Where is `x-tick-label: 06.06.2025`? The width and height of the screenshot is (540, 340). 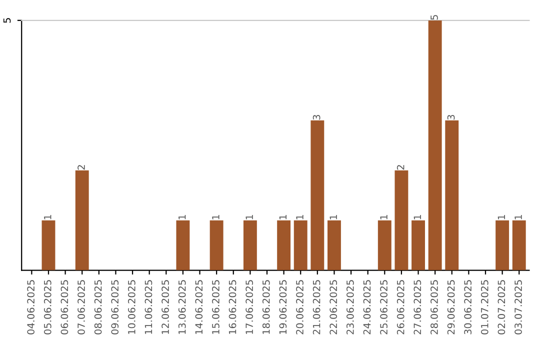
x-tick-label: 06.06.2025 is located at coordinates (64, 307).